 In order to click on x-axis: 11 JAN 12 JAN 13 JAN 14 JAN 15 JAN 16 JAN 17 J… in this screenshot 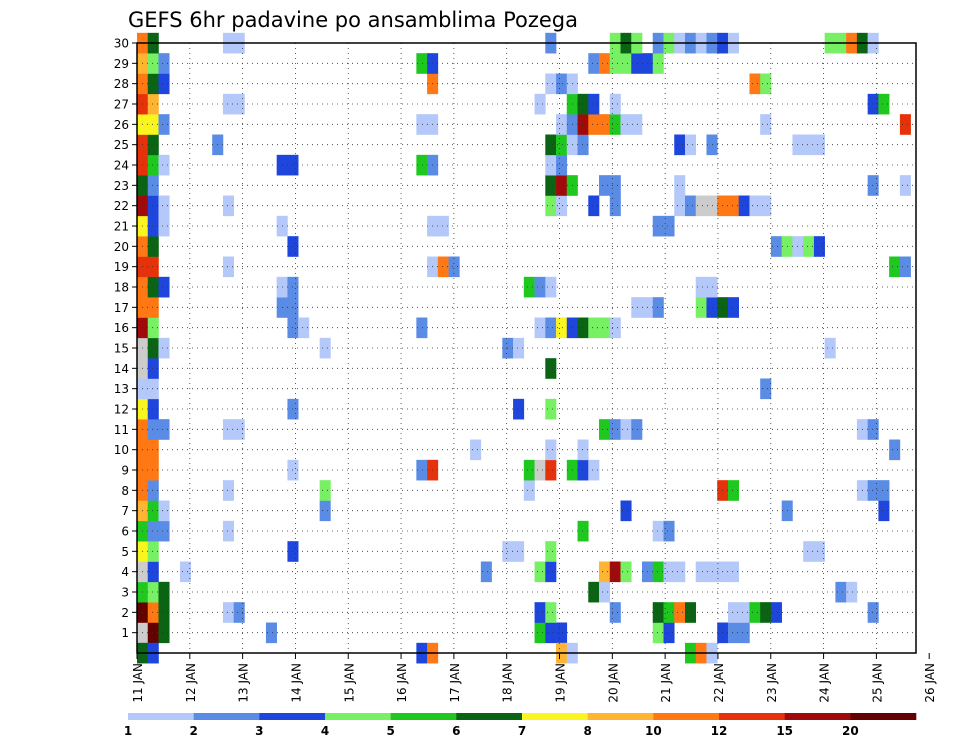, I will do `click(534, 678)`.